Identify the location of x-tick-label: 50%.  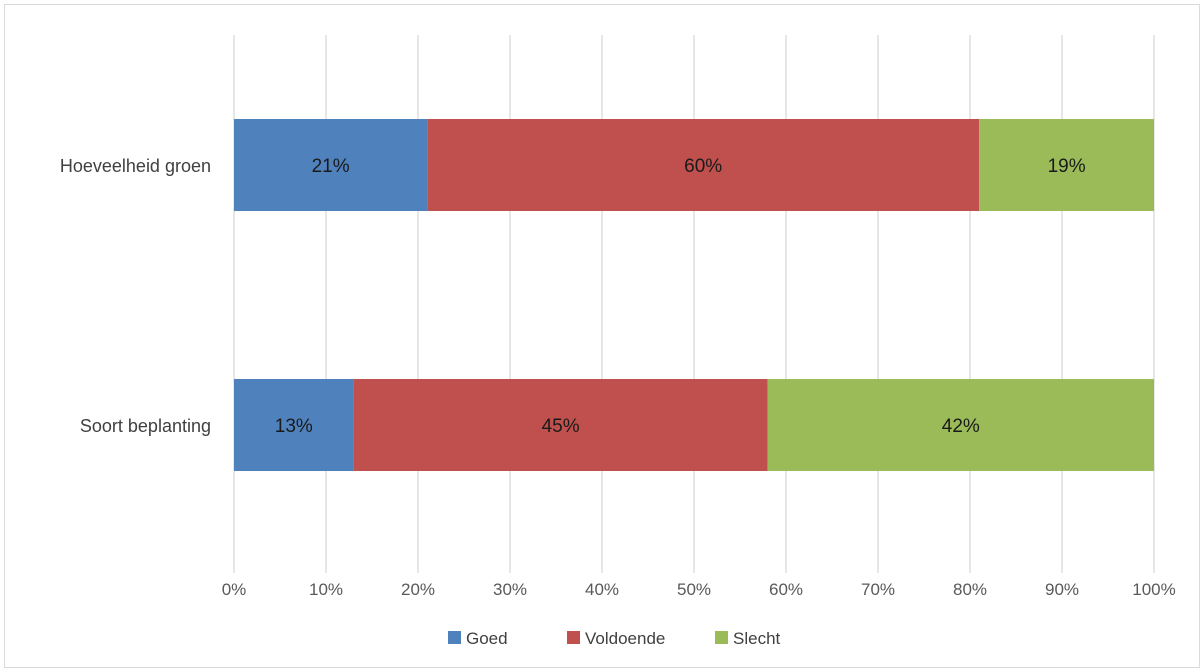
(694, 589).